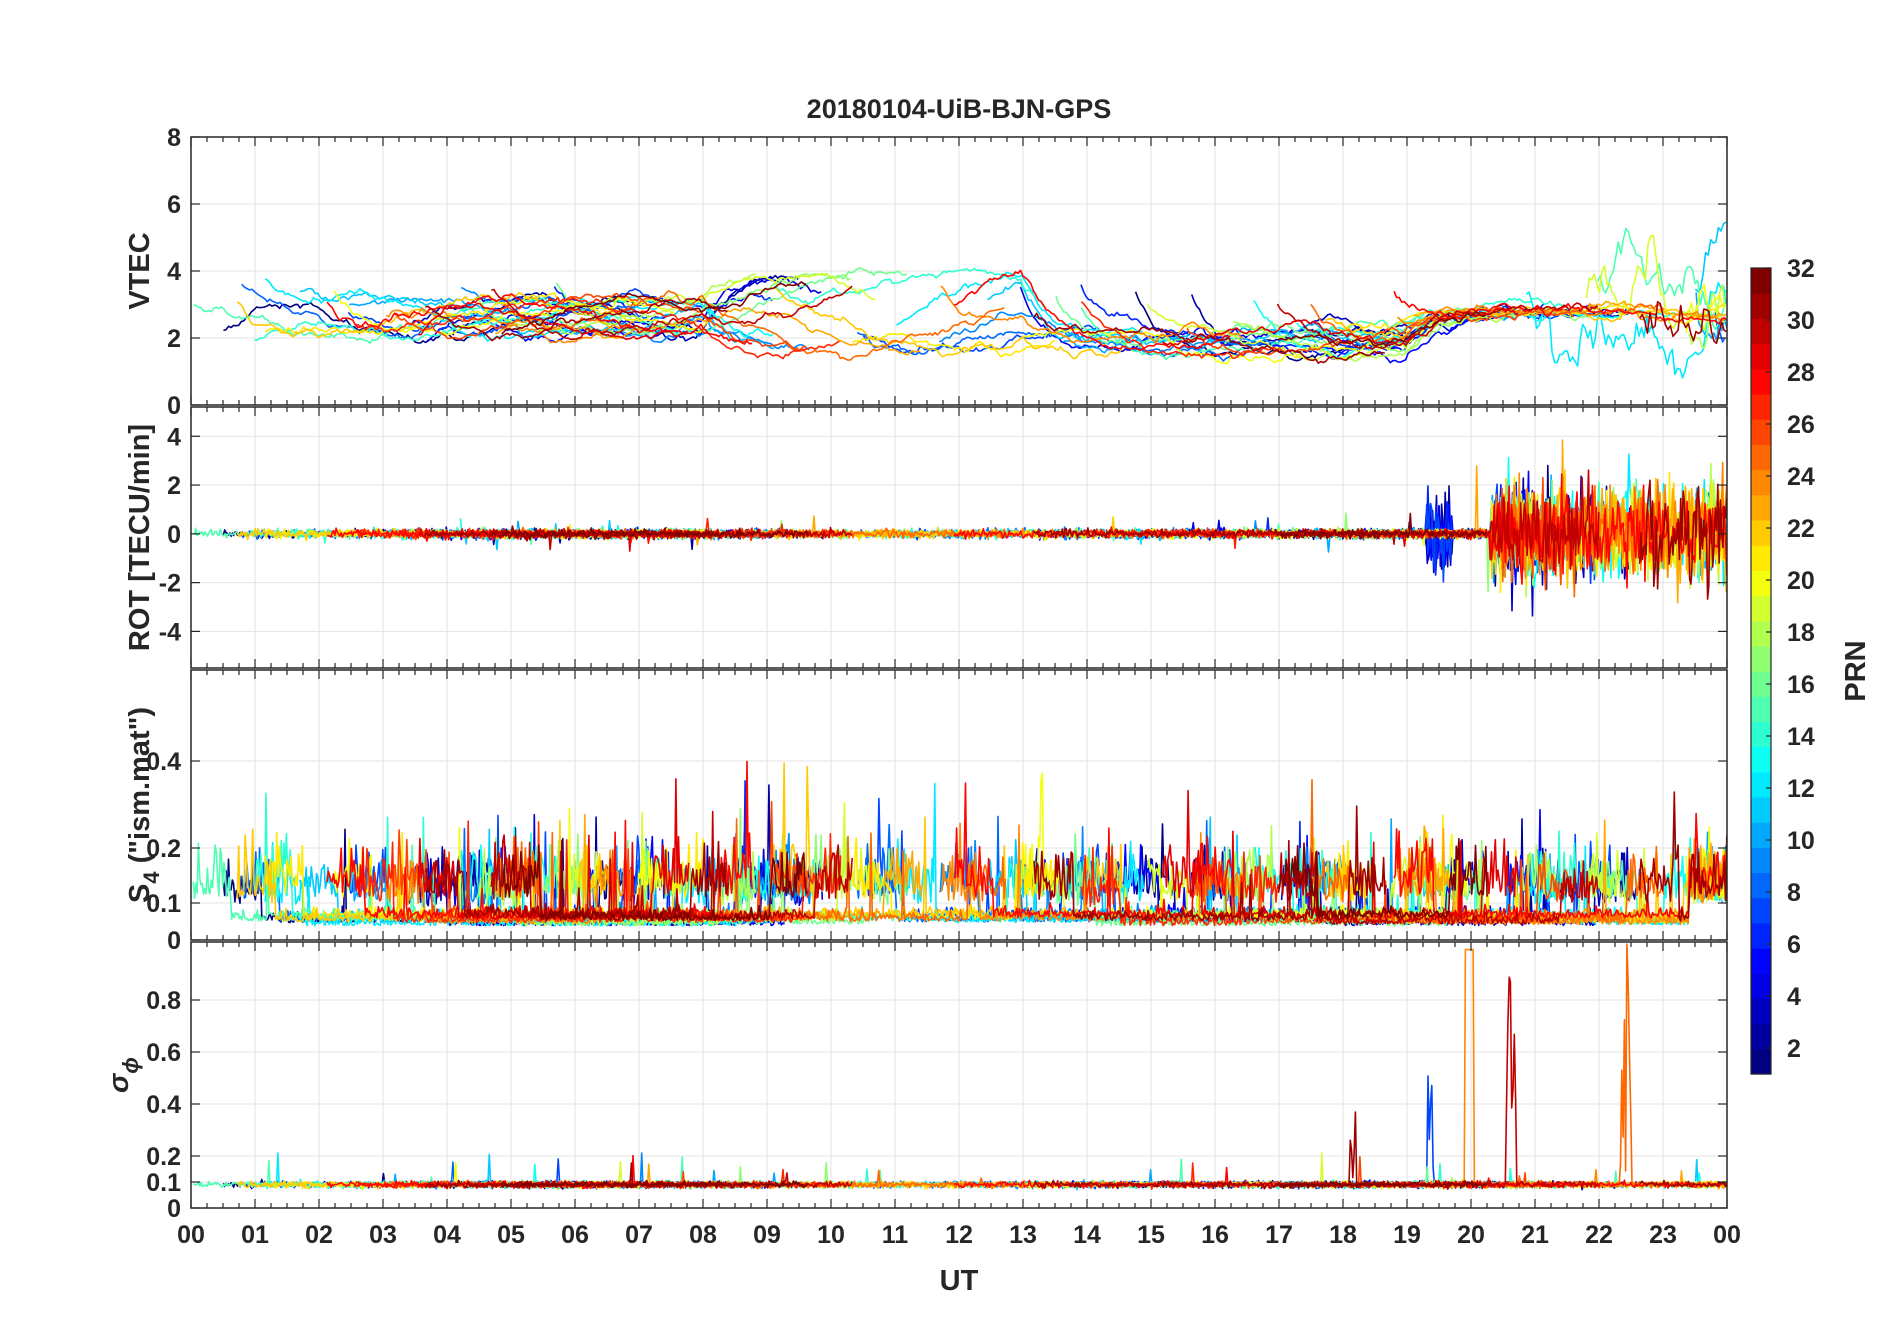 The image size is (1902, 1330). I want to click on x-tick-label: 23, so click(1663, 1235).